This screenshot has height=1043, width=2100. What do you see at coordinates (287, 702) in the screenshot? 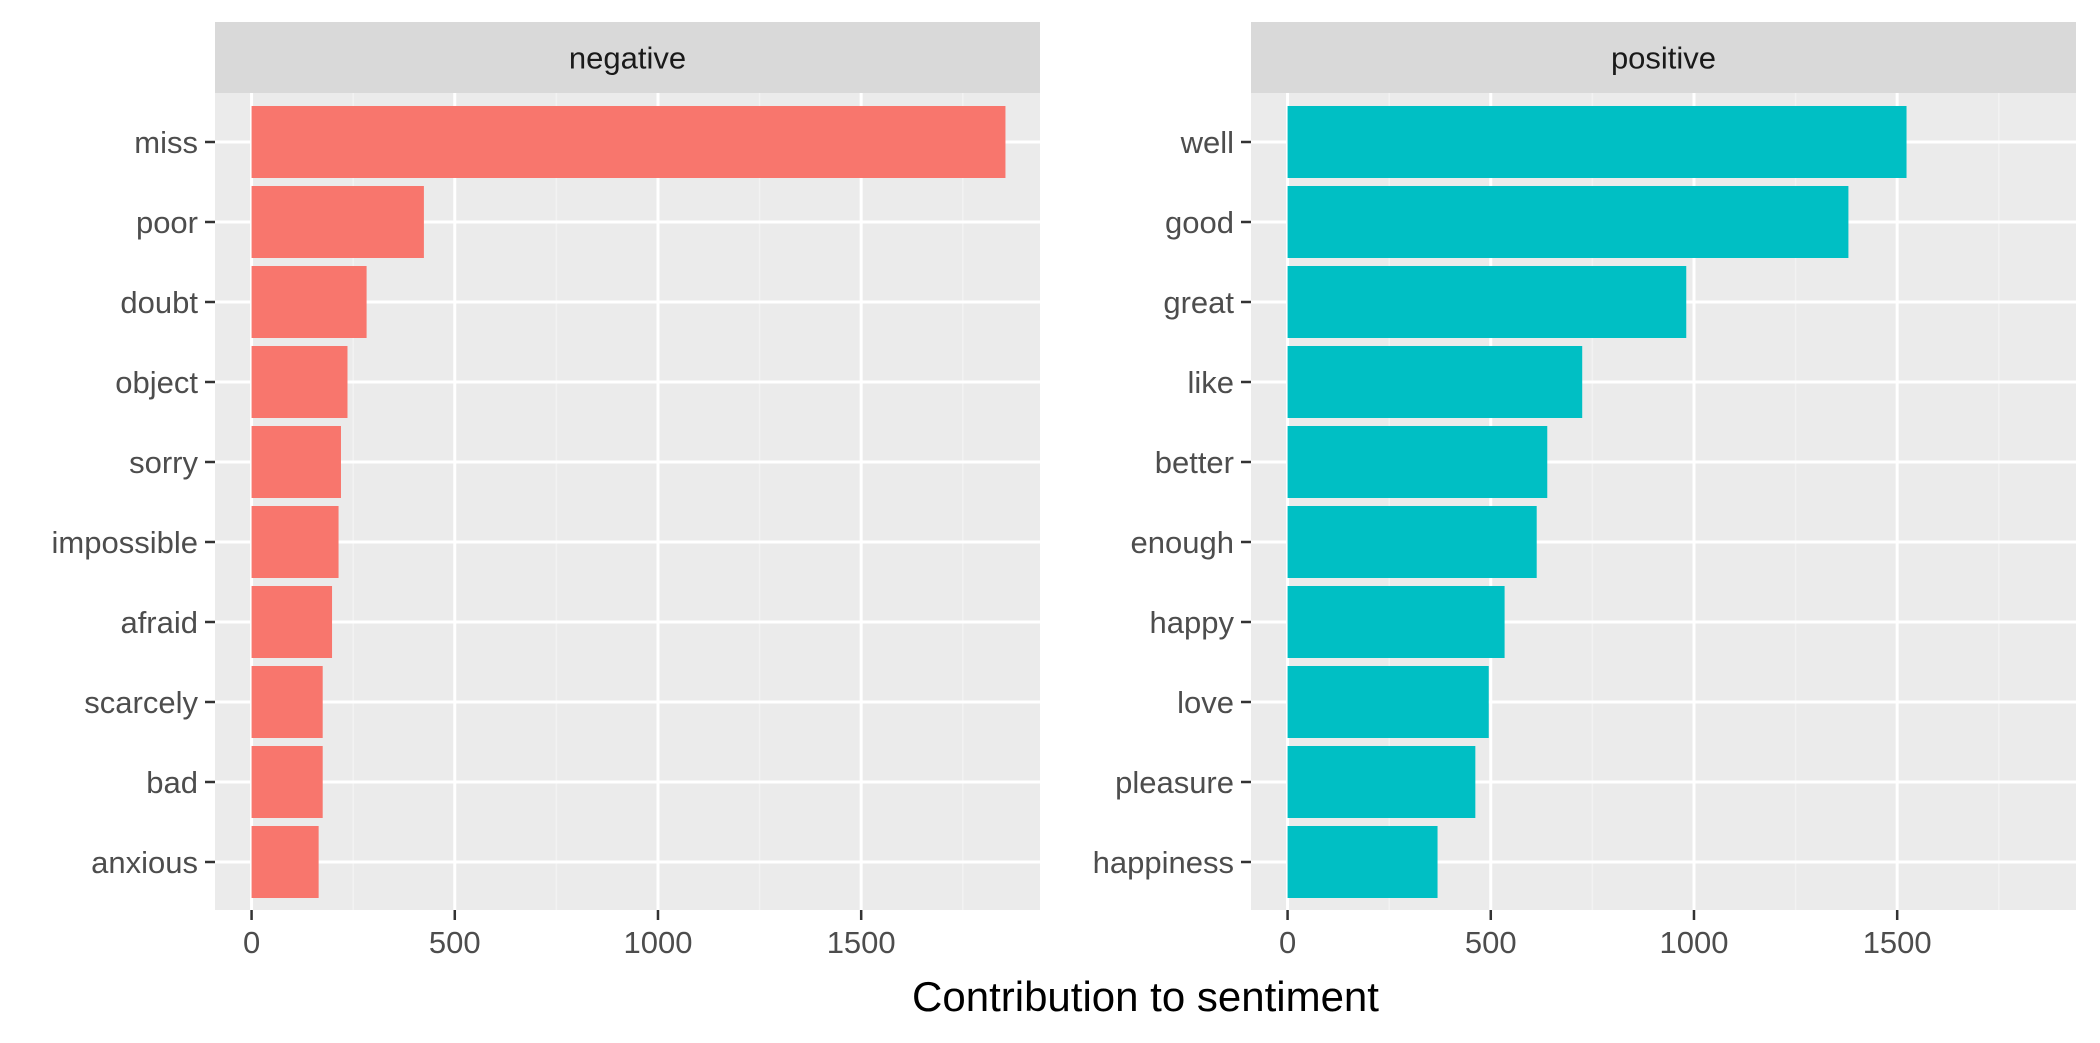
I see `bar-scarcely` at bounding box center [287, 702].